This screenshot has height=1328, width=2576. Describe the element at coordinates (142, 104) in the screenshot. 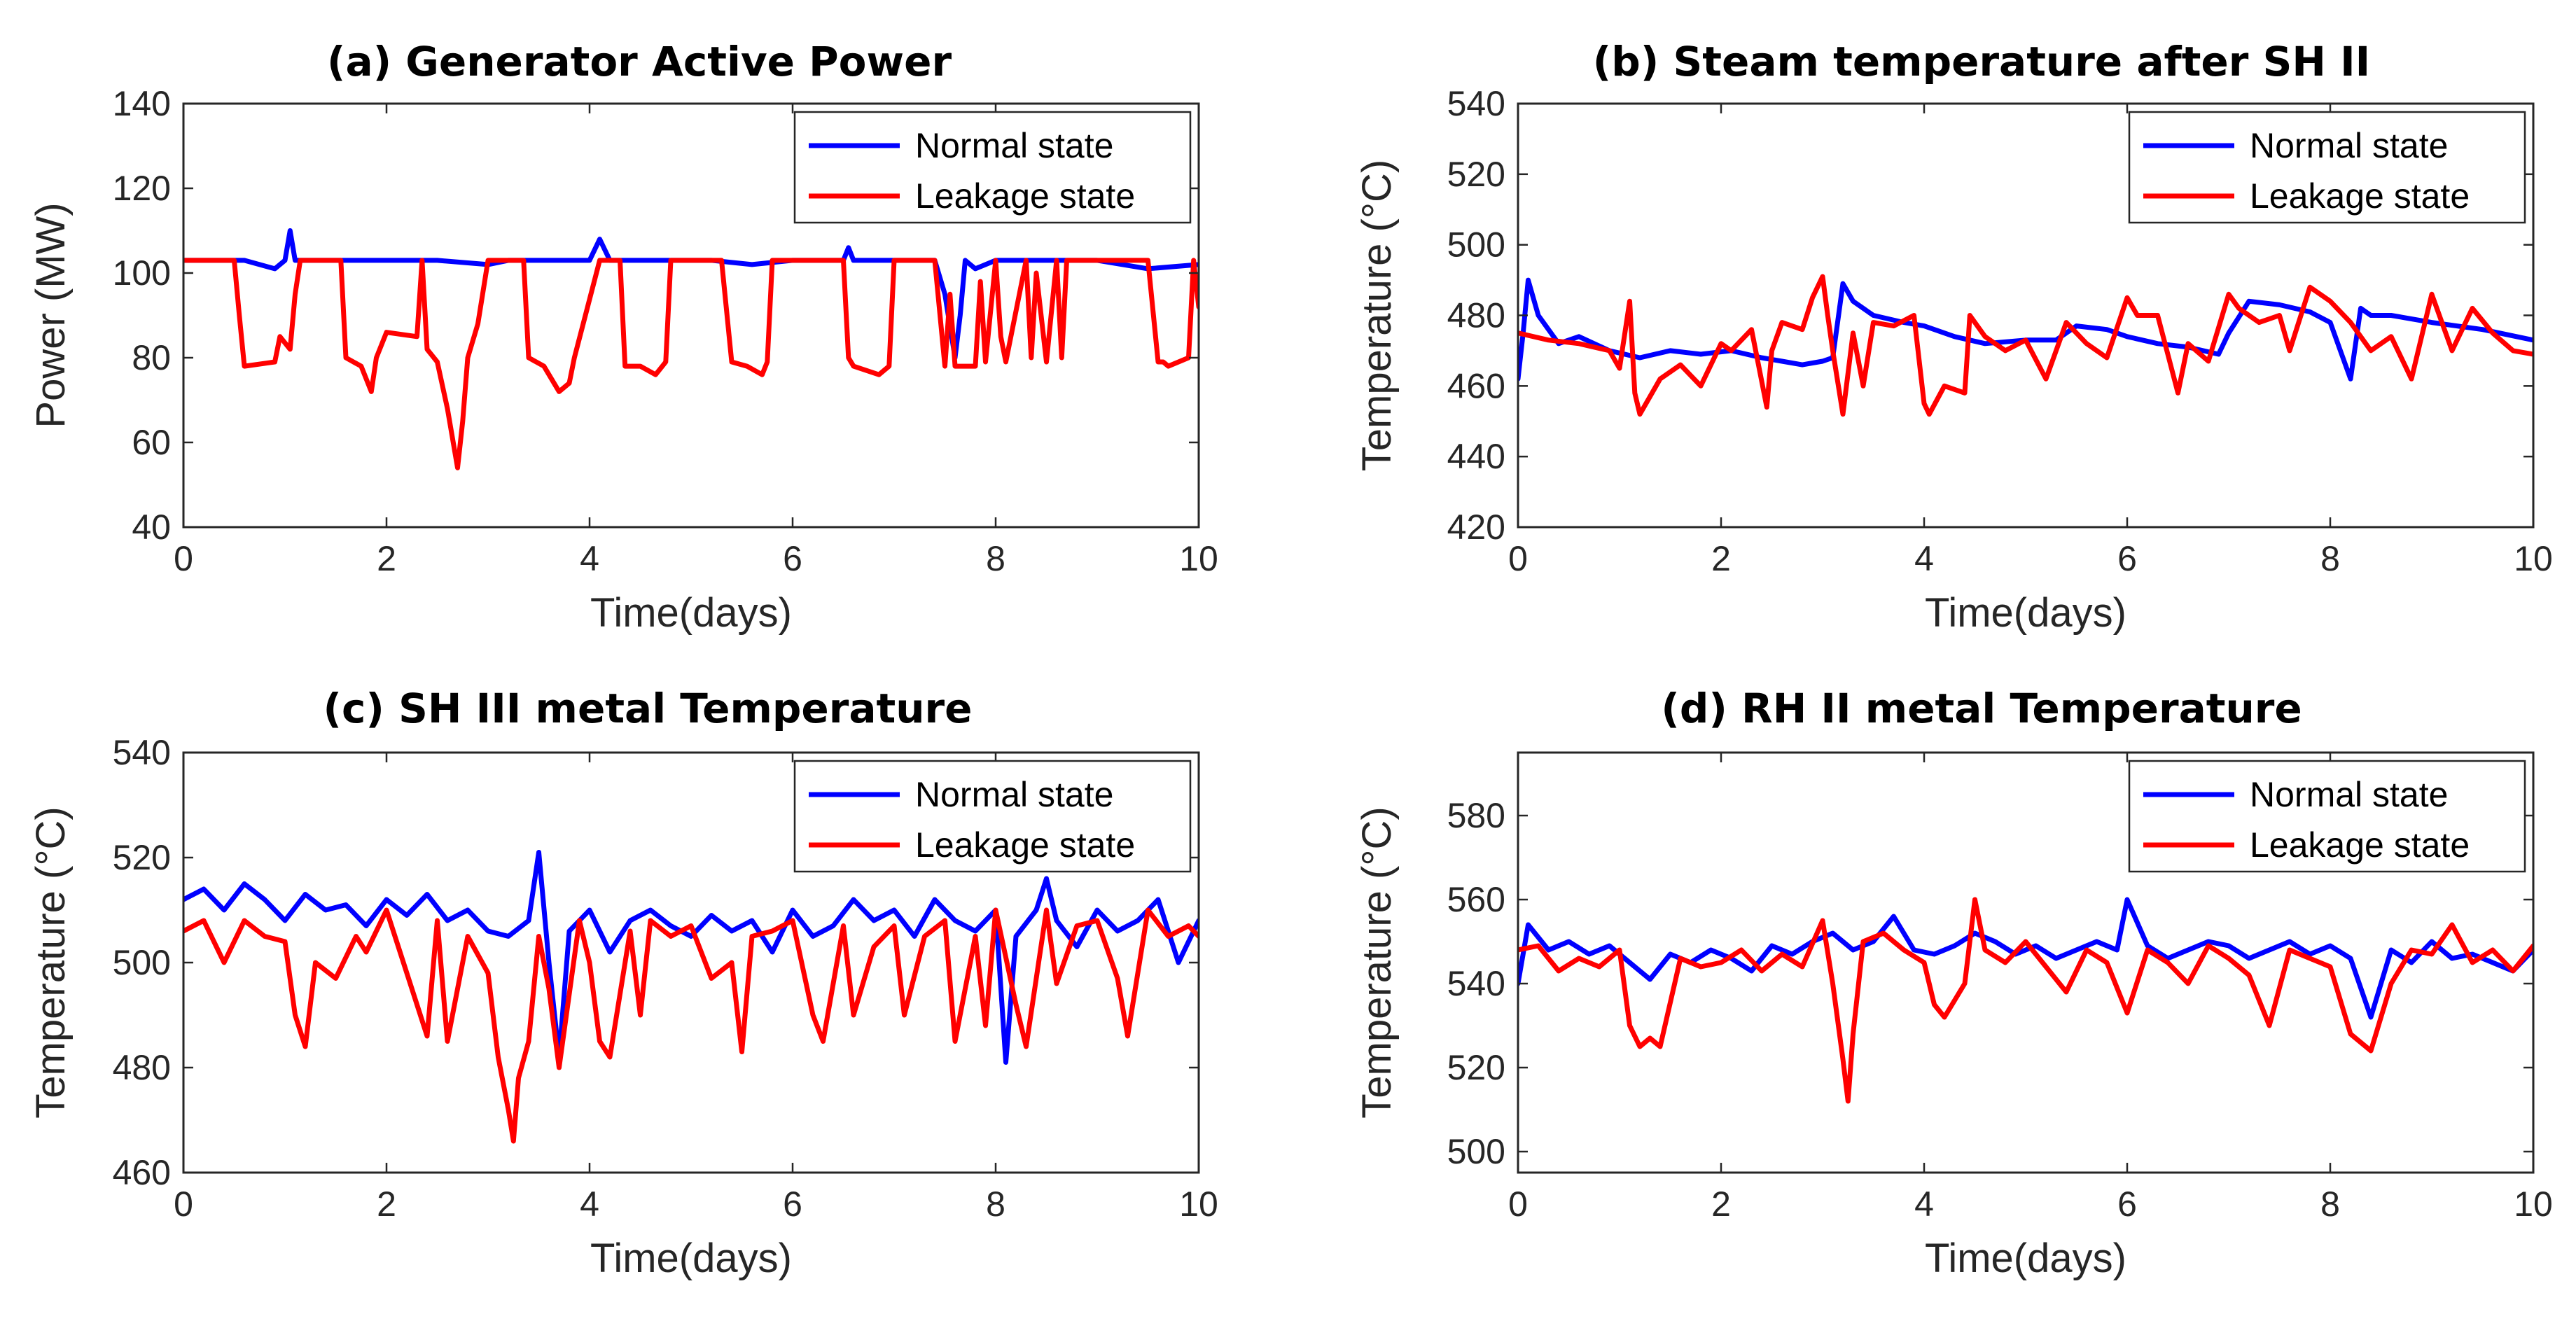

I see `y-tick-label: 140` at that location.